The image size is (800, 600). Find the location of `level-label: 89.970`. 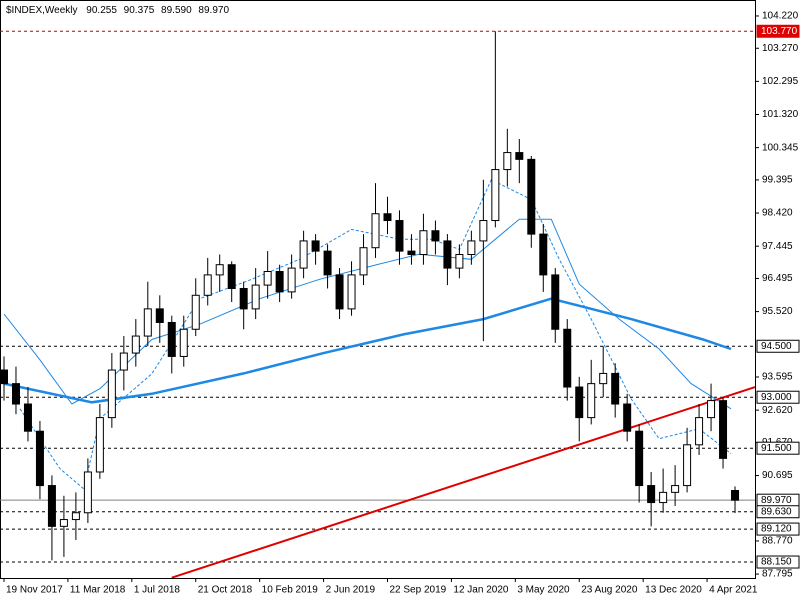

level-label: 89.970 is located at coordinates (776, 500).